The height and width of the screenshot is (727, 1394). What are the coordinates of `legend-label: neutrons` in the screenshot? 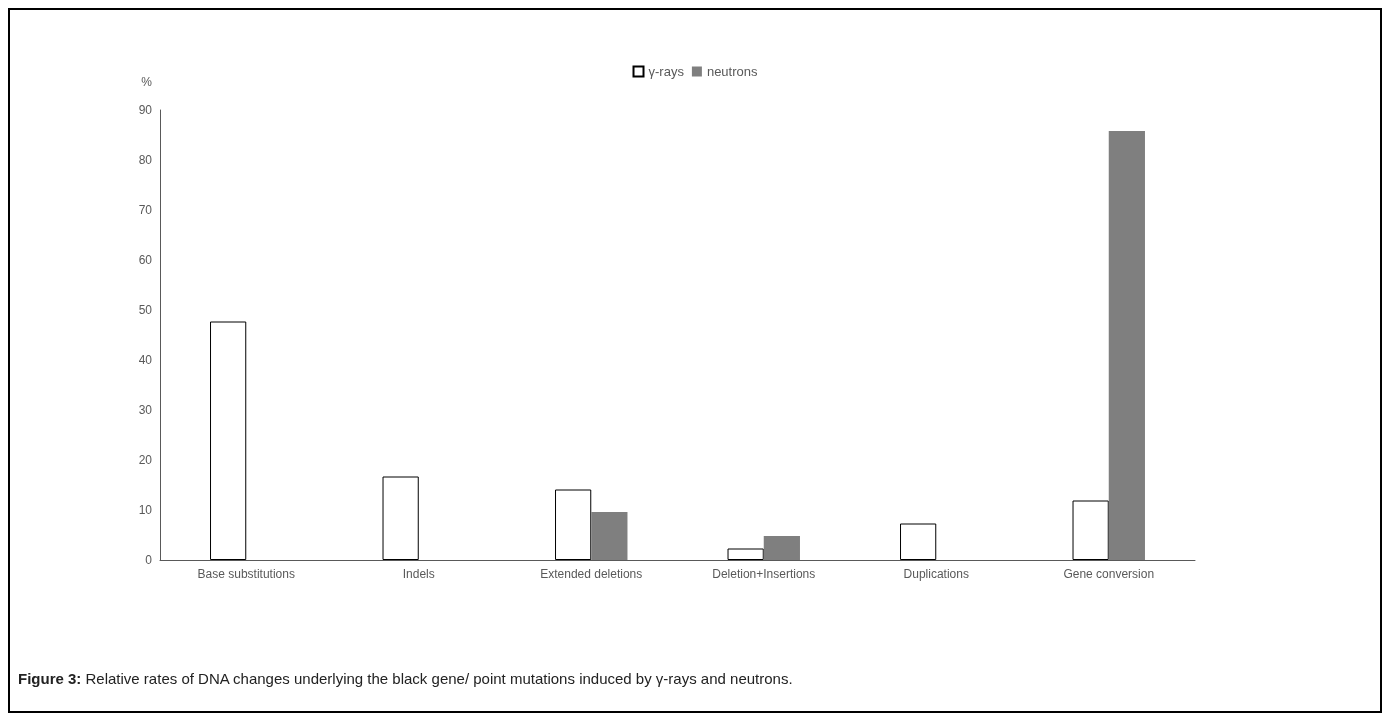 It's located at (732, 71).